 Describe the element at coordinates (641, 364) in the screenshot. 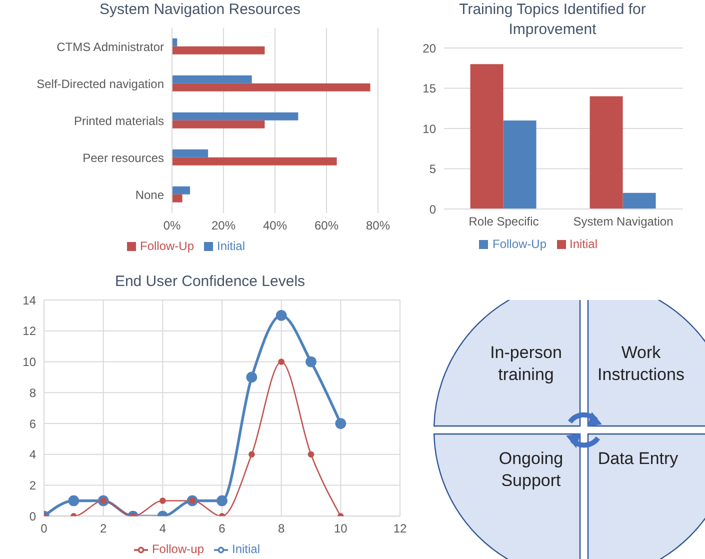

I see `text: Work Instructions` at that location.